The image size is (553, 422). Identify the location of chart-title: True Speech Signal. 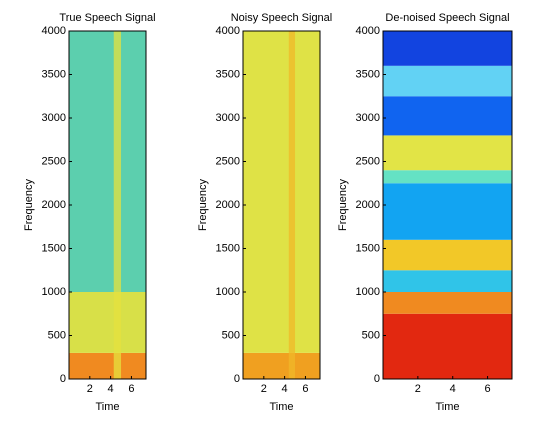
(107, 18).